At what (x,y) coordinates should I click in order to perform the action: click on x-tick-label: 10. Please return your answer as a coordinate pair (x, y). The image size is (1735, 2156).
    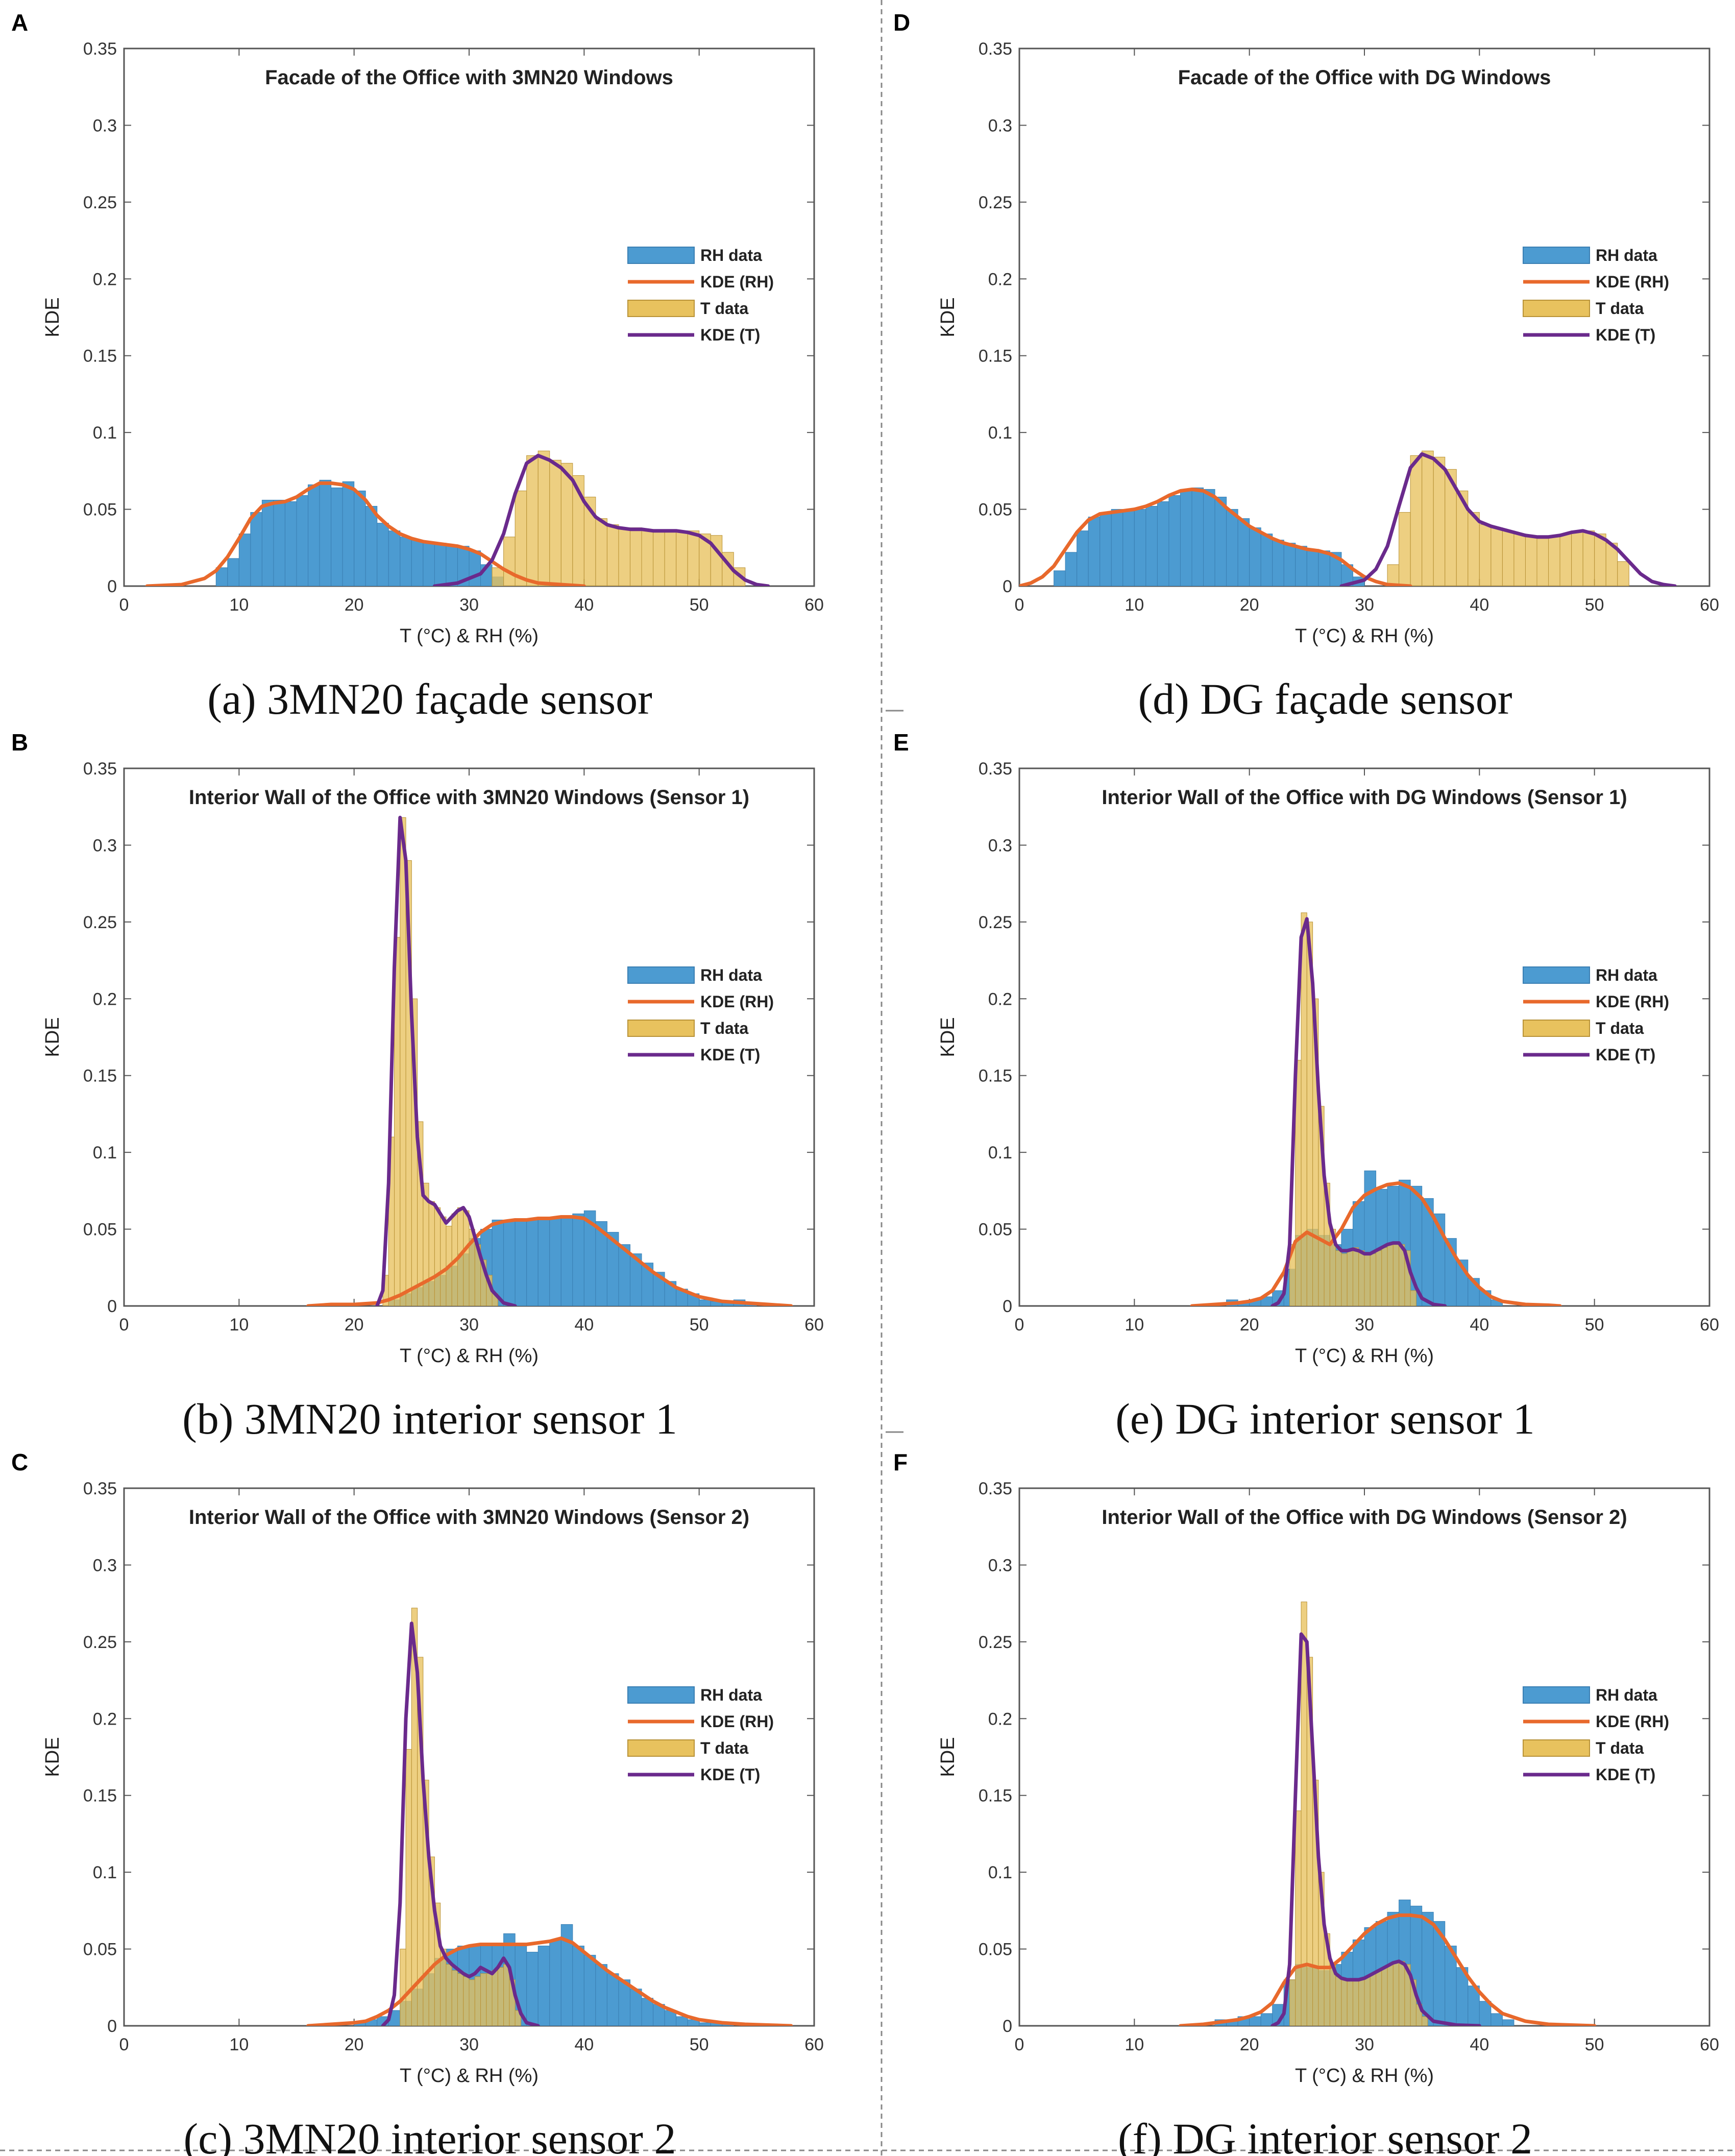
    Looking at the image, I should click on (1134, 2044).